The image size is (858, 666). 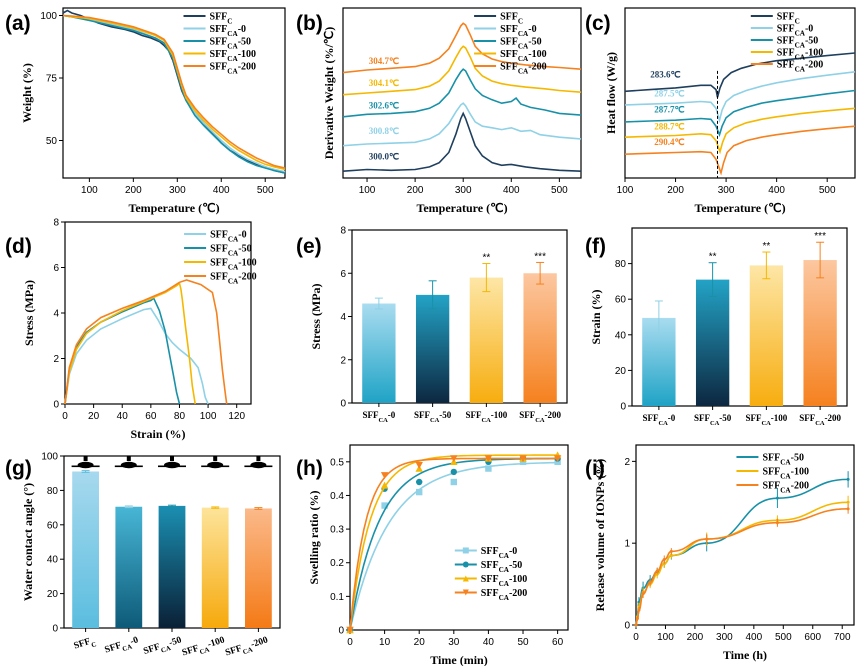 I want to click on droplet-surface, so click(x=172, y=466).